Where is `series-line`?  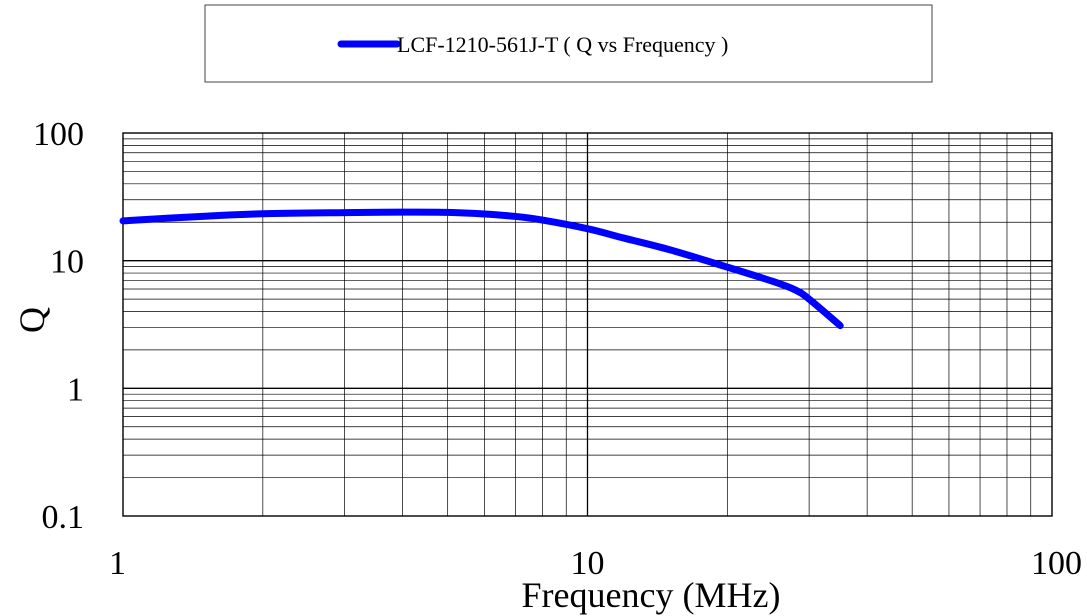 series-line is located at coordinates (481, 269).